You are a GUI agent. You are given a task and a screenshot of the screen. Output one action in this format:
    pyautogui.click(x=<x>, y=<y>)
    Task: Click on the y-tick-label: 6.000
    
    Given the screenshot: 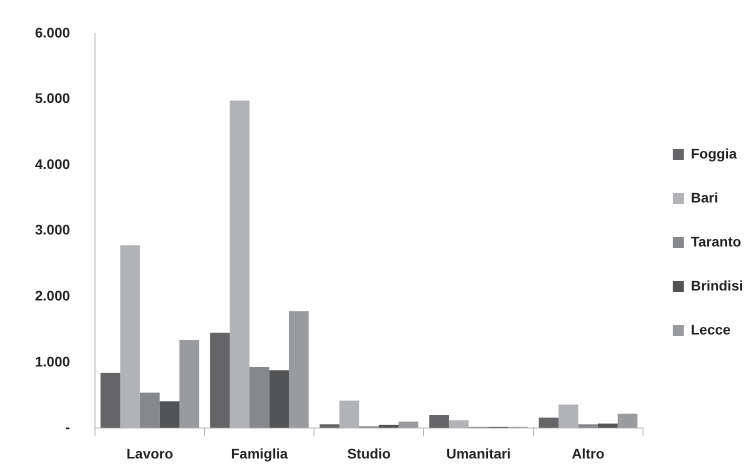 What is the action you would take?
    pyautogui.click(x=52, y=32)
    